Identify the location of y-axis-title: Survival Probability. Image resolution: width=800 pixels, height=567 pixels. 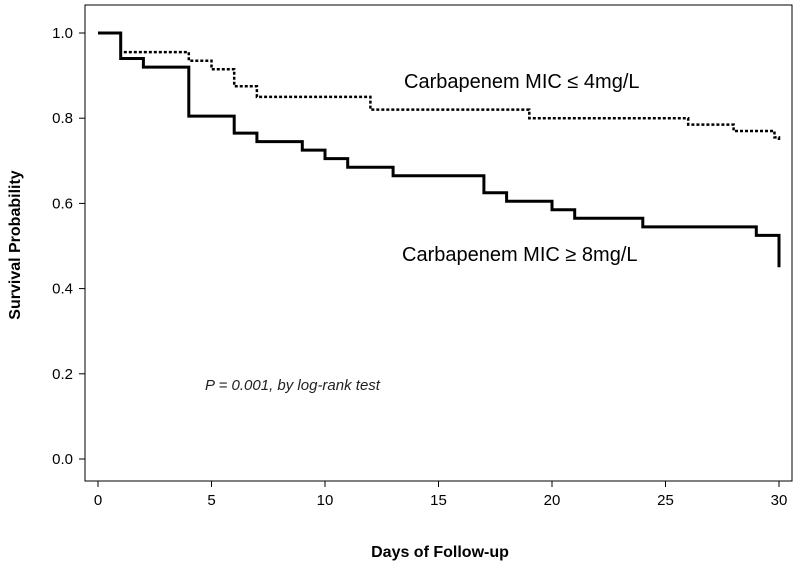
(15, 244).